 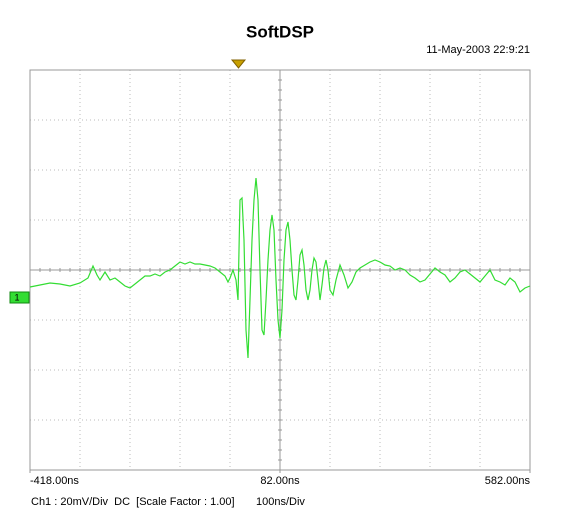 What do you see at coordinates (54, 481) in the screenshot?
I see `x-tick-label: -418.00ns` at bounding box center [54, 481].